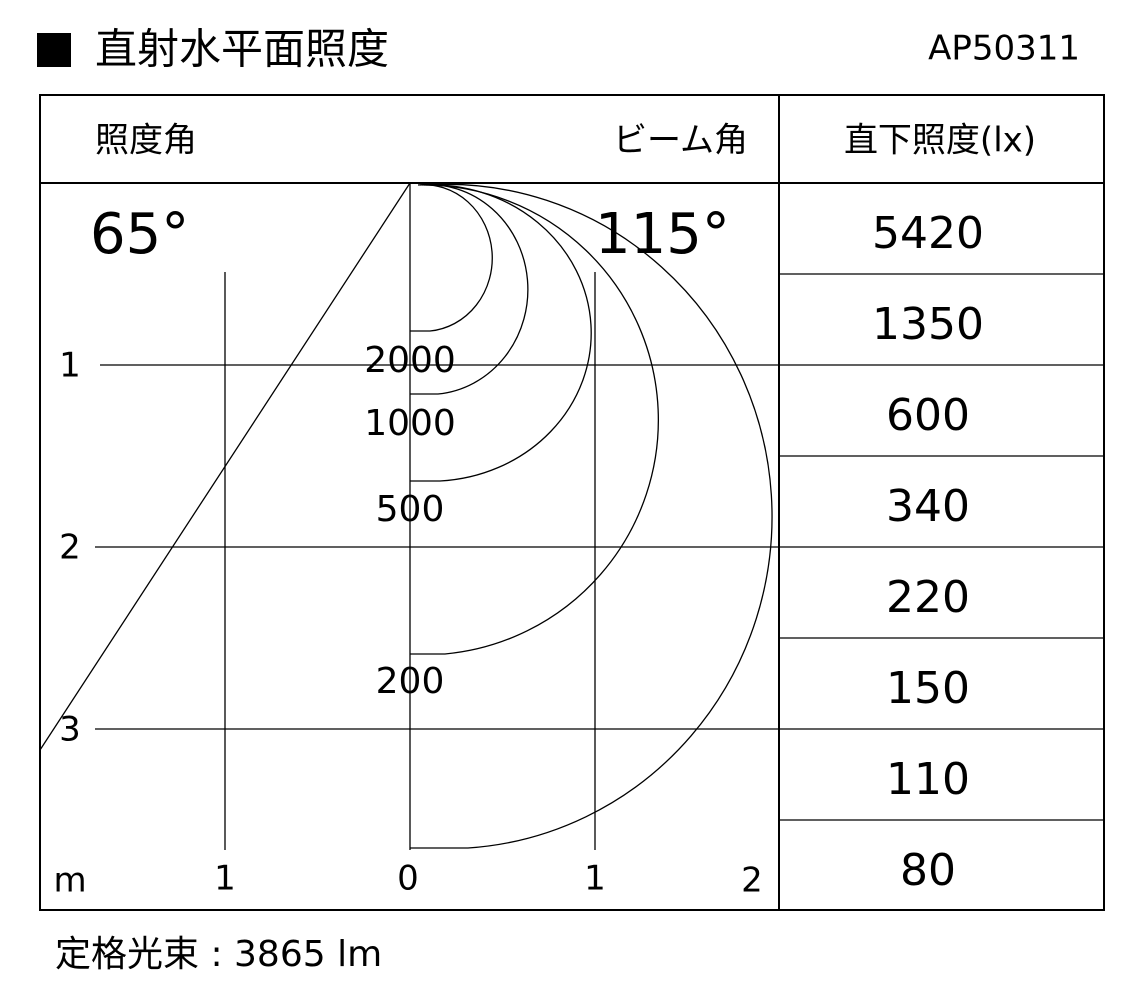 This screenshot has width=1127, height=1003. I want to click on illuminance-value: 600, so click(928, 415).